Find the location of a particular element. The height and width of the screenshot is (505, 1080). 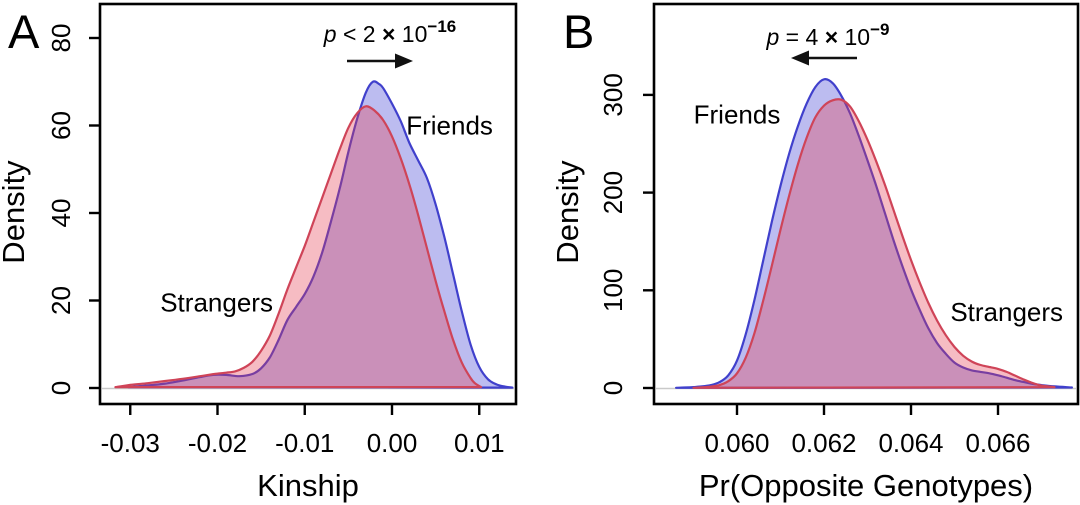

p-value-annotation-b: p = 4 × 10−9 is located at coordinates (827, 35).